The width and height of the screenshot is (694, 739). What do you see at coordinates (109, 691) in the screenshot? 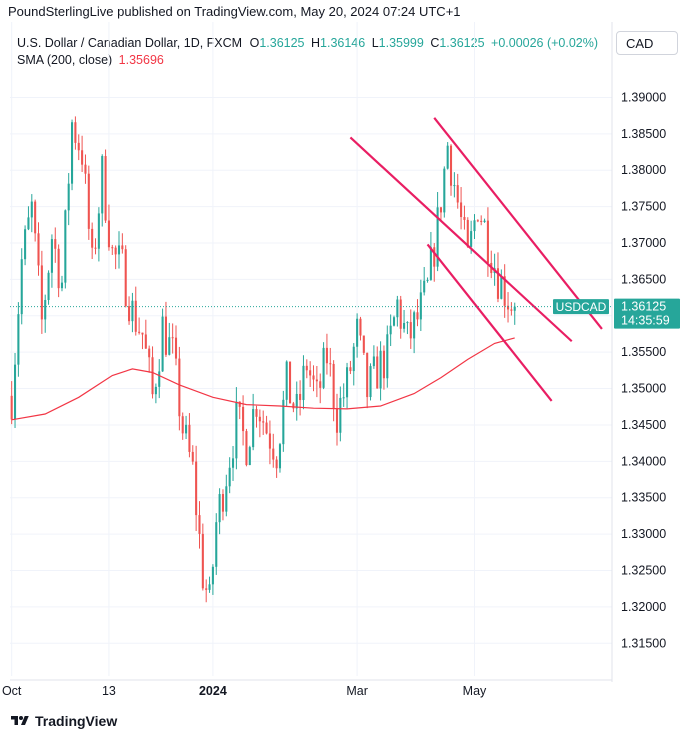
I see `x-tick-label: 13` at bounding box center [109, 691].